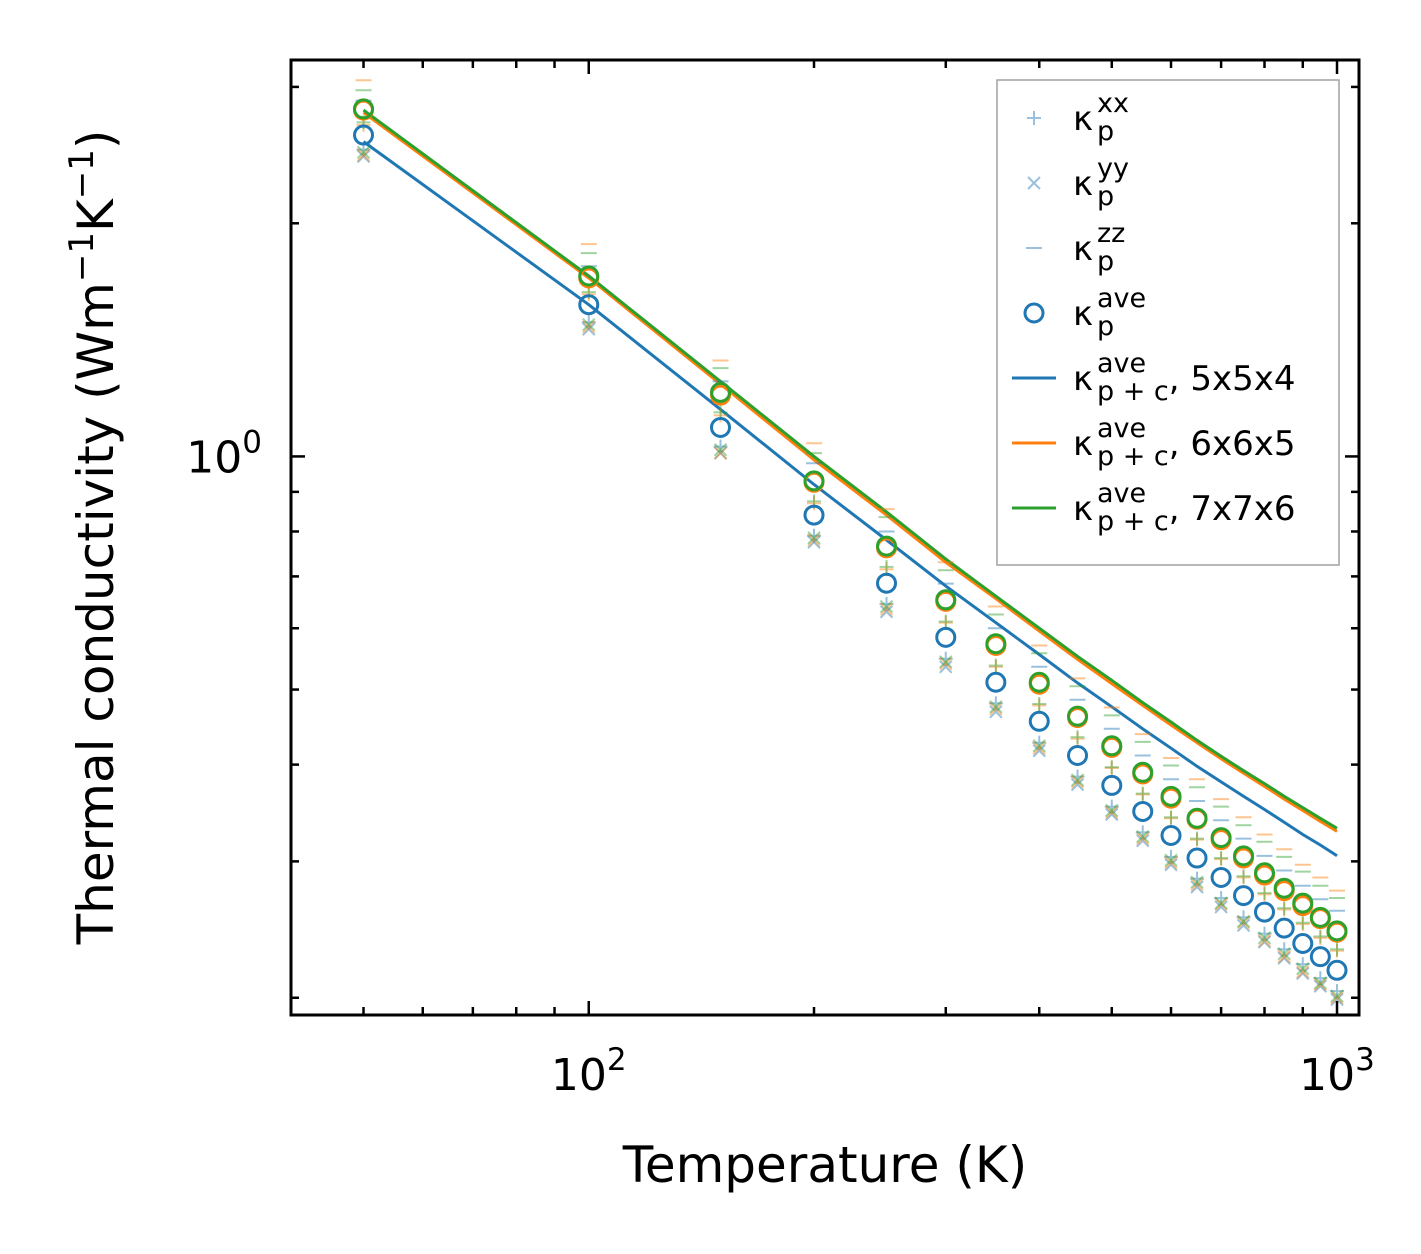 The height and width of the screenshot is (1254, 1421). Describe the element at coordinates (96, 140) in the screenshot. I see `y-axis-title-end: )` at that location.